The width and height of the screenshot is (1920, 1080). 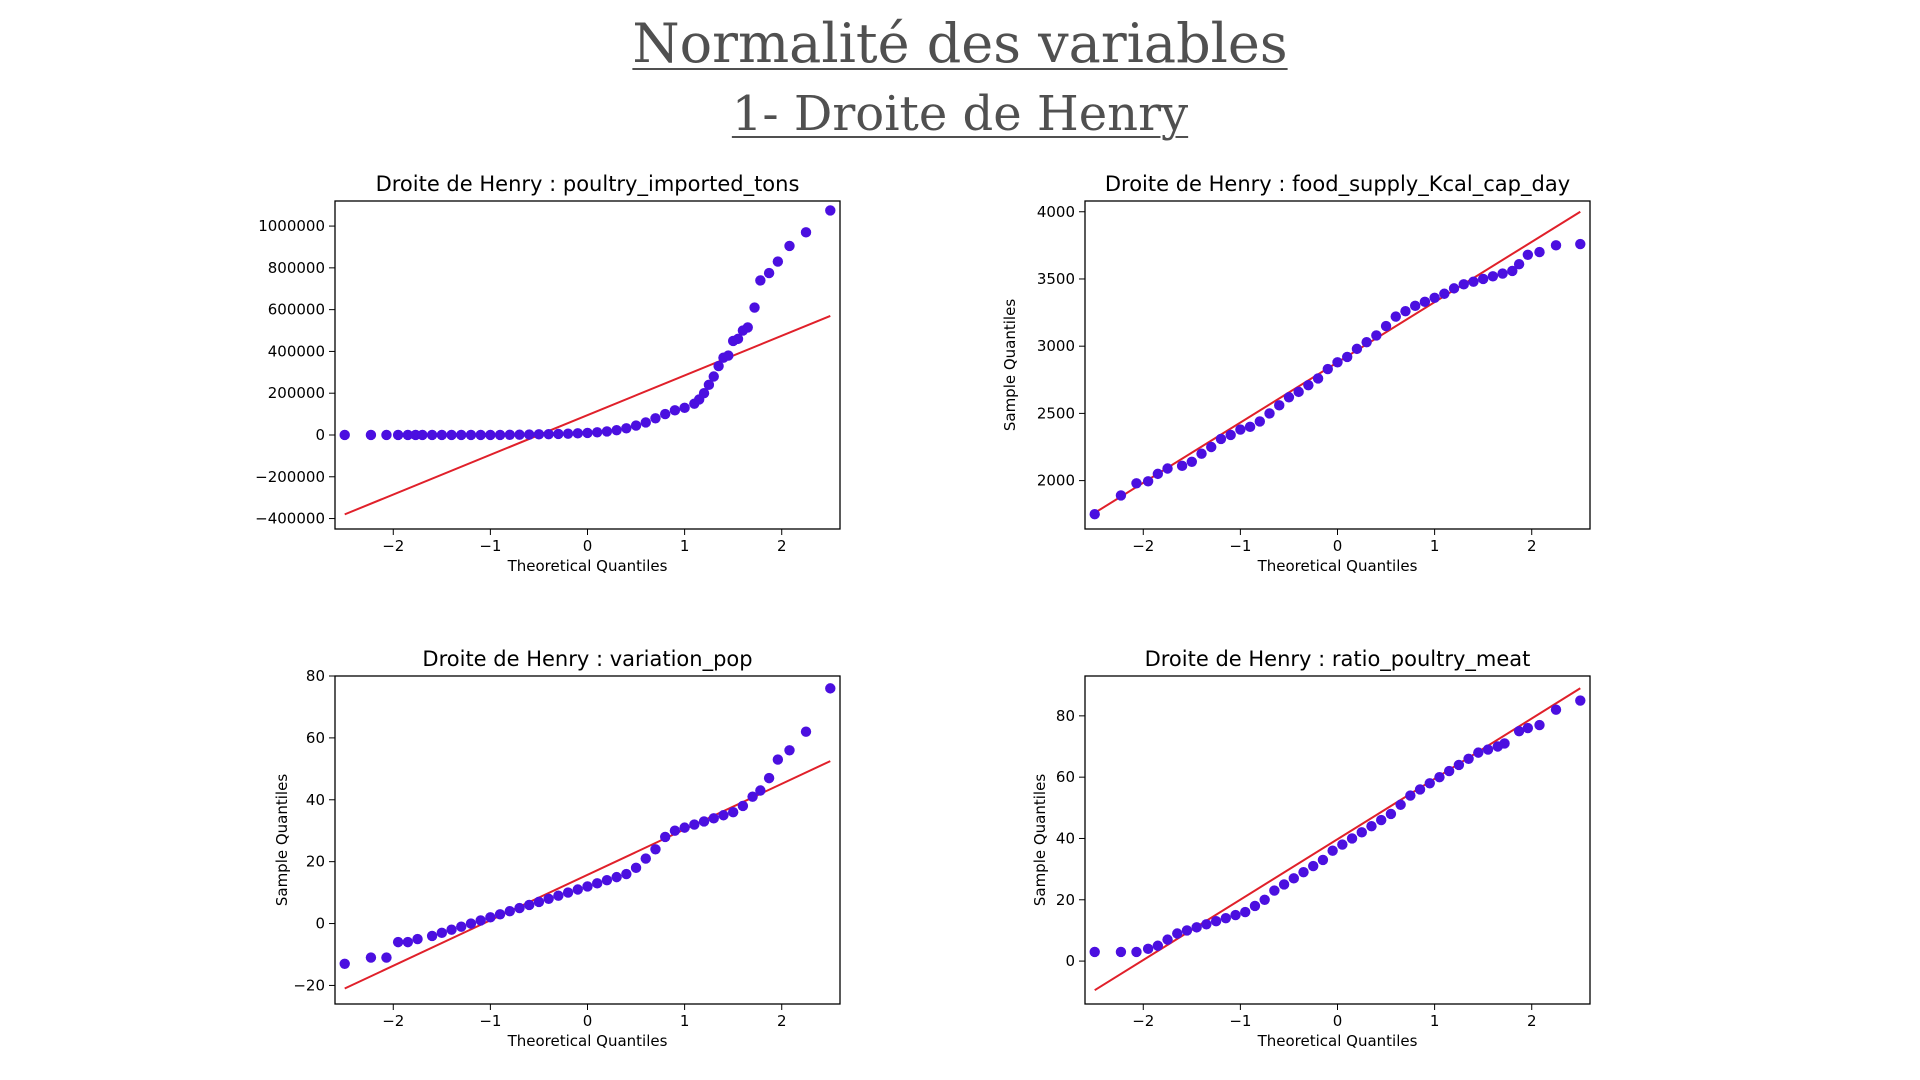 What do you see at coordinates (296, 351) in the screenshot?
I see `y-tick-label: 400000` at bounding box center [296, 351].